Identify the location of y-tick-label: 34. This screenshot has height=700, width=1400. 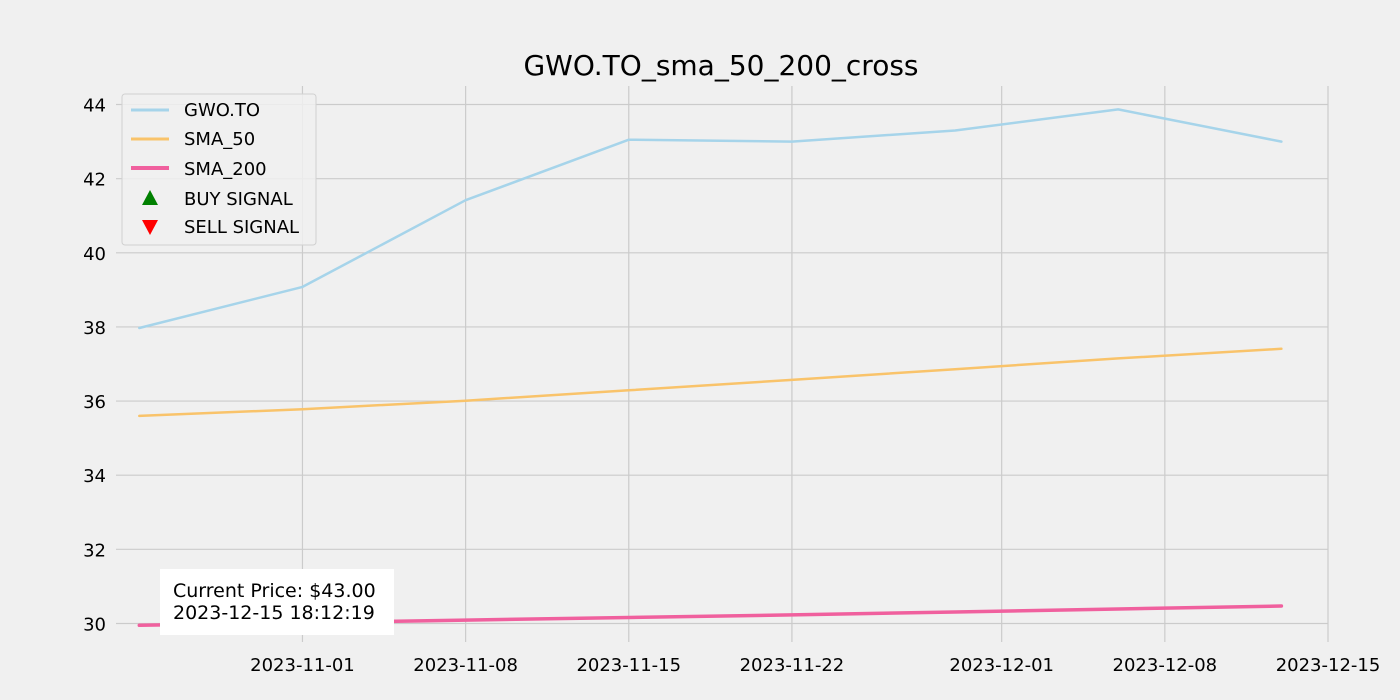
(94, 476).